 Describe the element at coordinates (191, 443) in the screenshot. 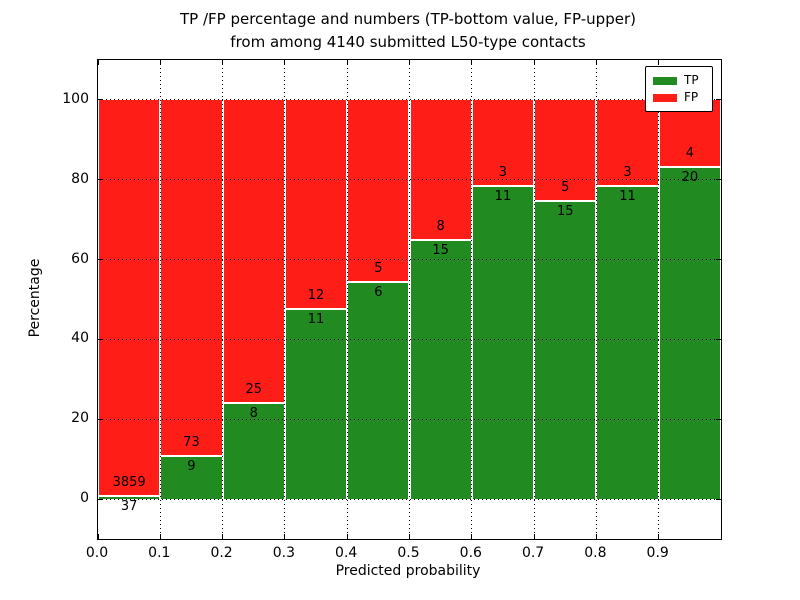

I see `fp-count-label: 73` at that location.